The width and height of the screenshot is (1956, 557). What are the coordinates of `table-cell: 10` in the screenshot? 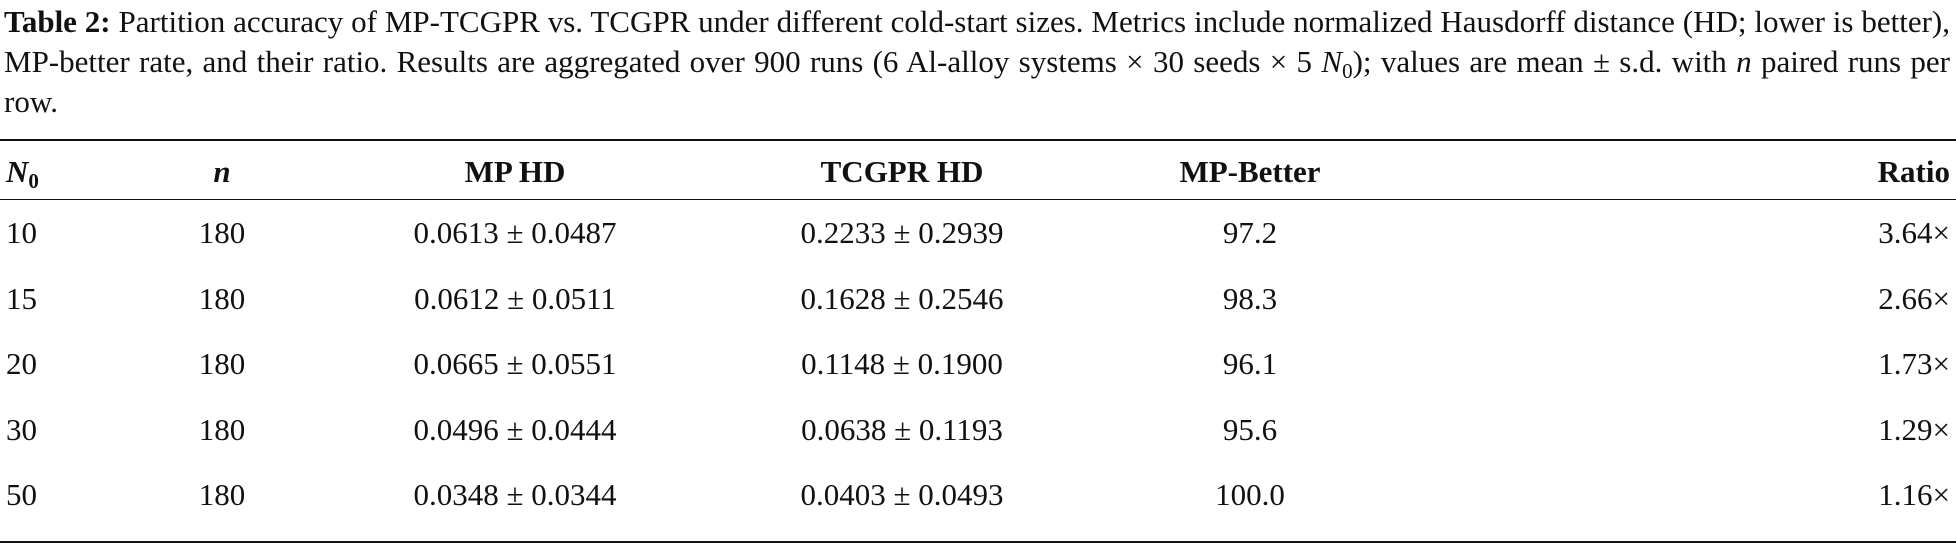 It's located at (21, 232).